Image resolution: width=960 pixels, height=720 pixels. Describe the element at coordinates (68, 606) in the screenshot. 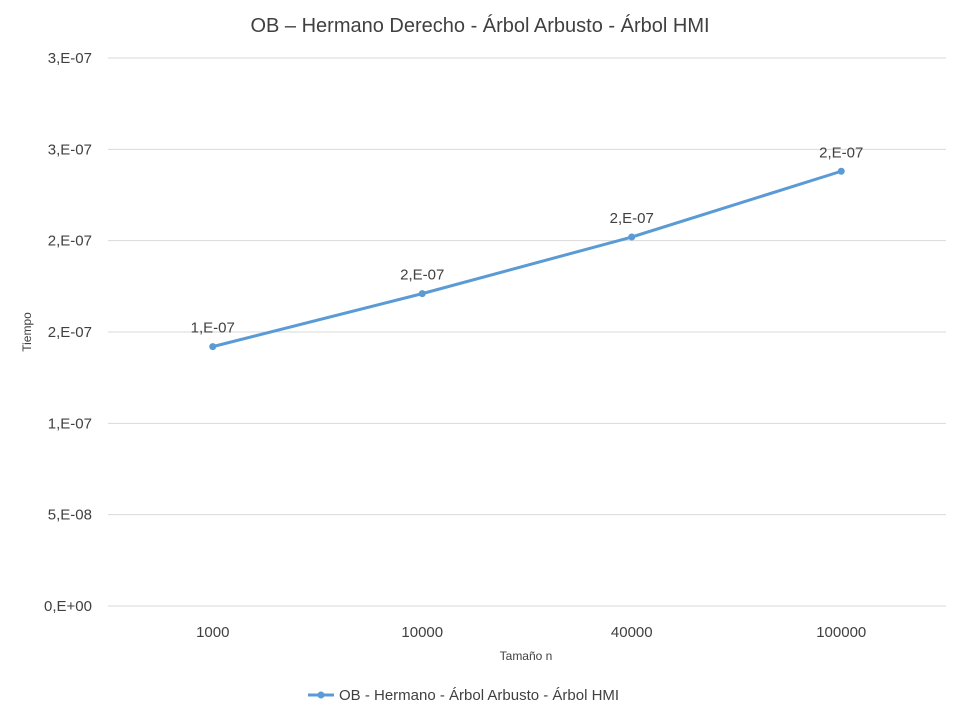

I see `y-tick-label: 0,E+00` at that location.